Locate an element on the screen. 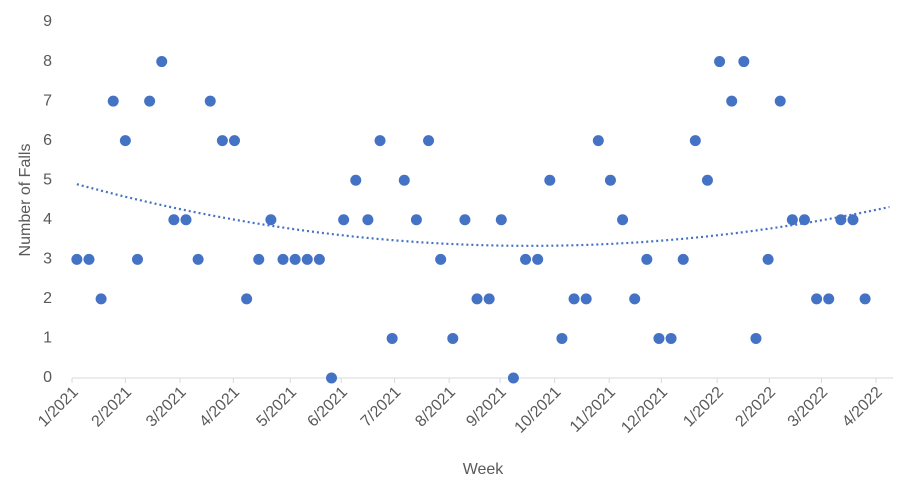 The height and width of the screenshot is (491, 923). y-tick-label: 2 is located at coordinates (47, 298).